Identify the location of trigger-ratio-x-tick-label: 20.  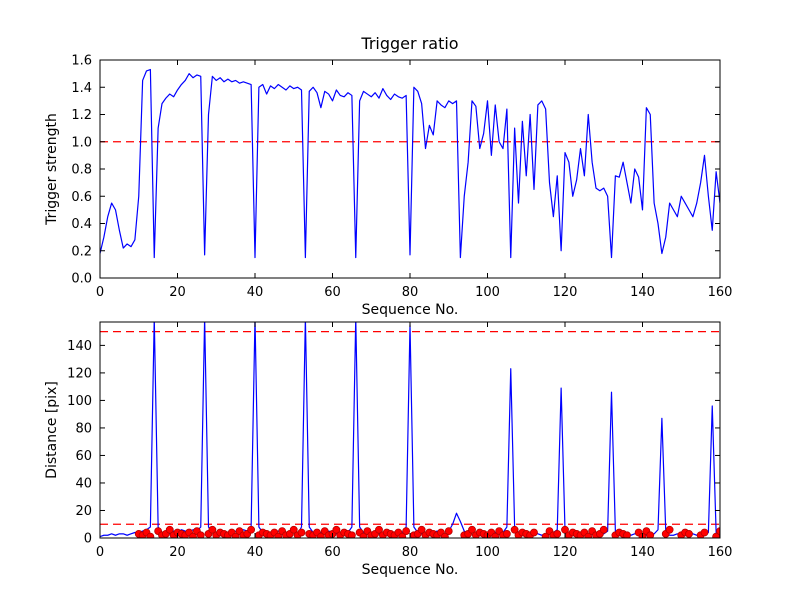
(177, 292).